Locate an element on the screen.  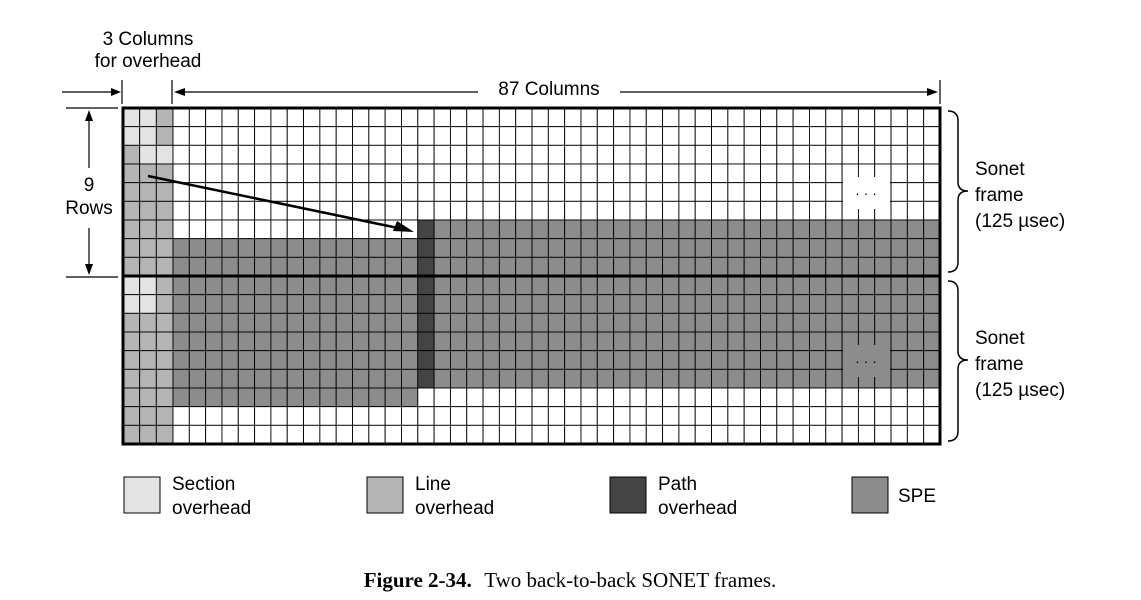
payload-columns-dimension is located at coordinates (557, 92).